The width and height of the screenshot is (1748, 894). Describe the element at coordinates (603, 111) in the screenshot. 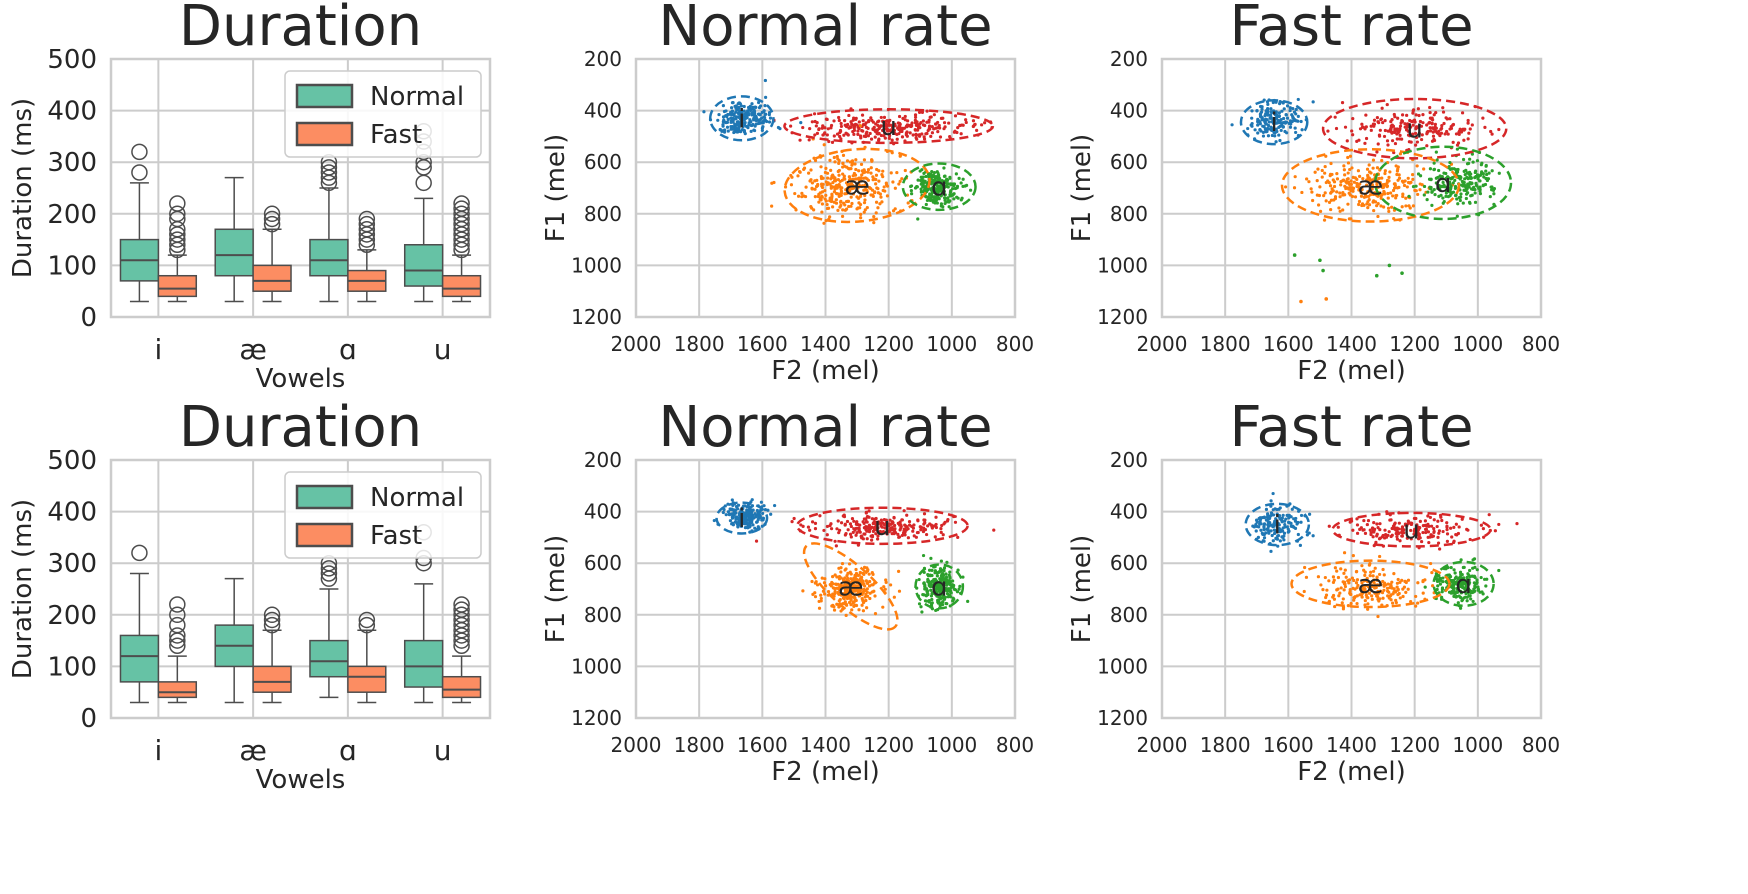

I see `y-tick-label: 400` at that location.